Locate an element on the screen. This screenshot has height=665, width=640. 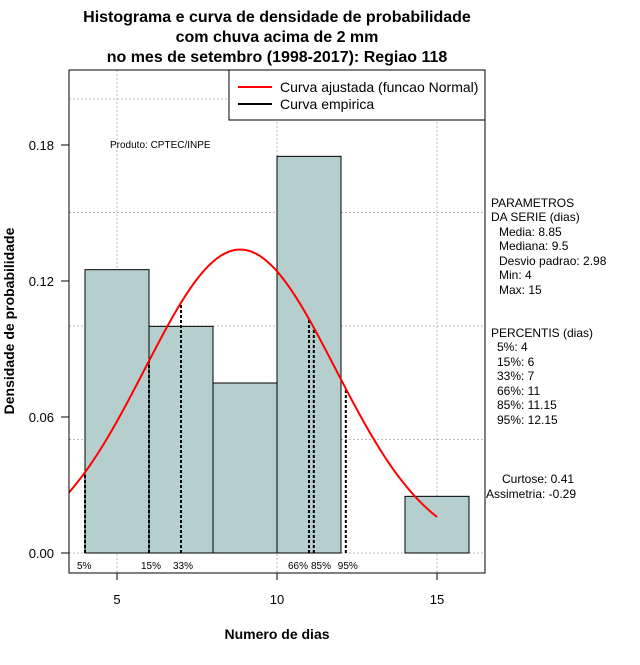
y-tick-label: 0.06 is located at coordinates (41, 417).